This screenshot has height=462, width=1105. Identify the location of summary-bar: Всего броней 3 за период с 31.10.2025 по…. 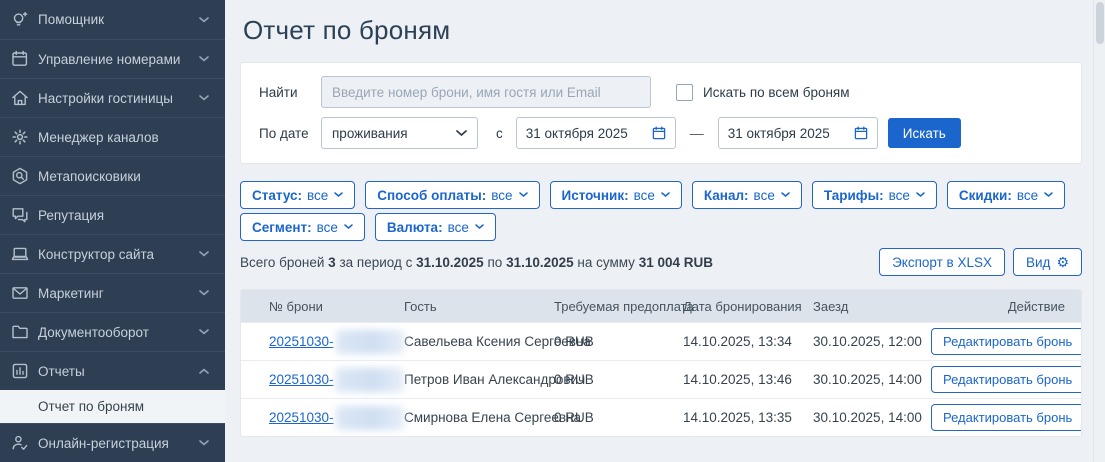
(661, 262).